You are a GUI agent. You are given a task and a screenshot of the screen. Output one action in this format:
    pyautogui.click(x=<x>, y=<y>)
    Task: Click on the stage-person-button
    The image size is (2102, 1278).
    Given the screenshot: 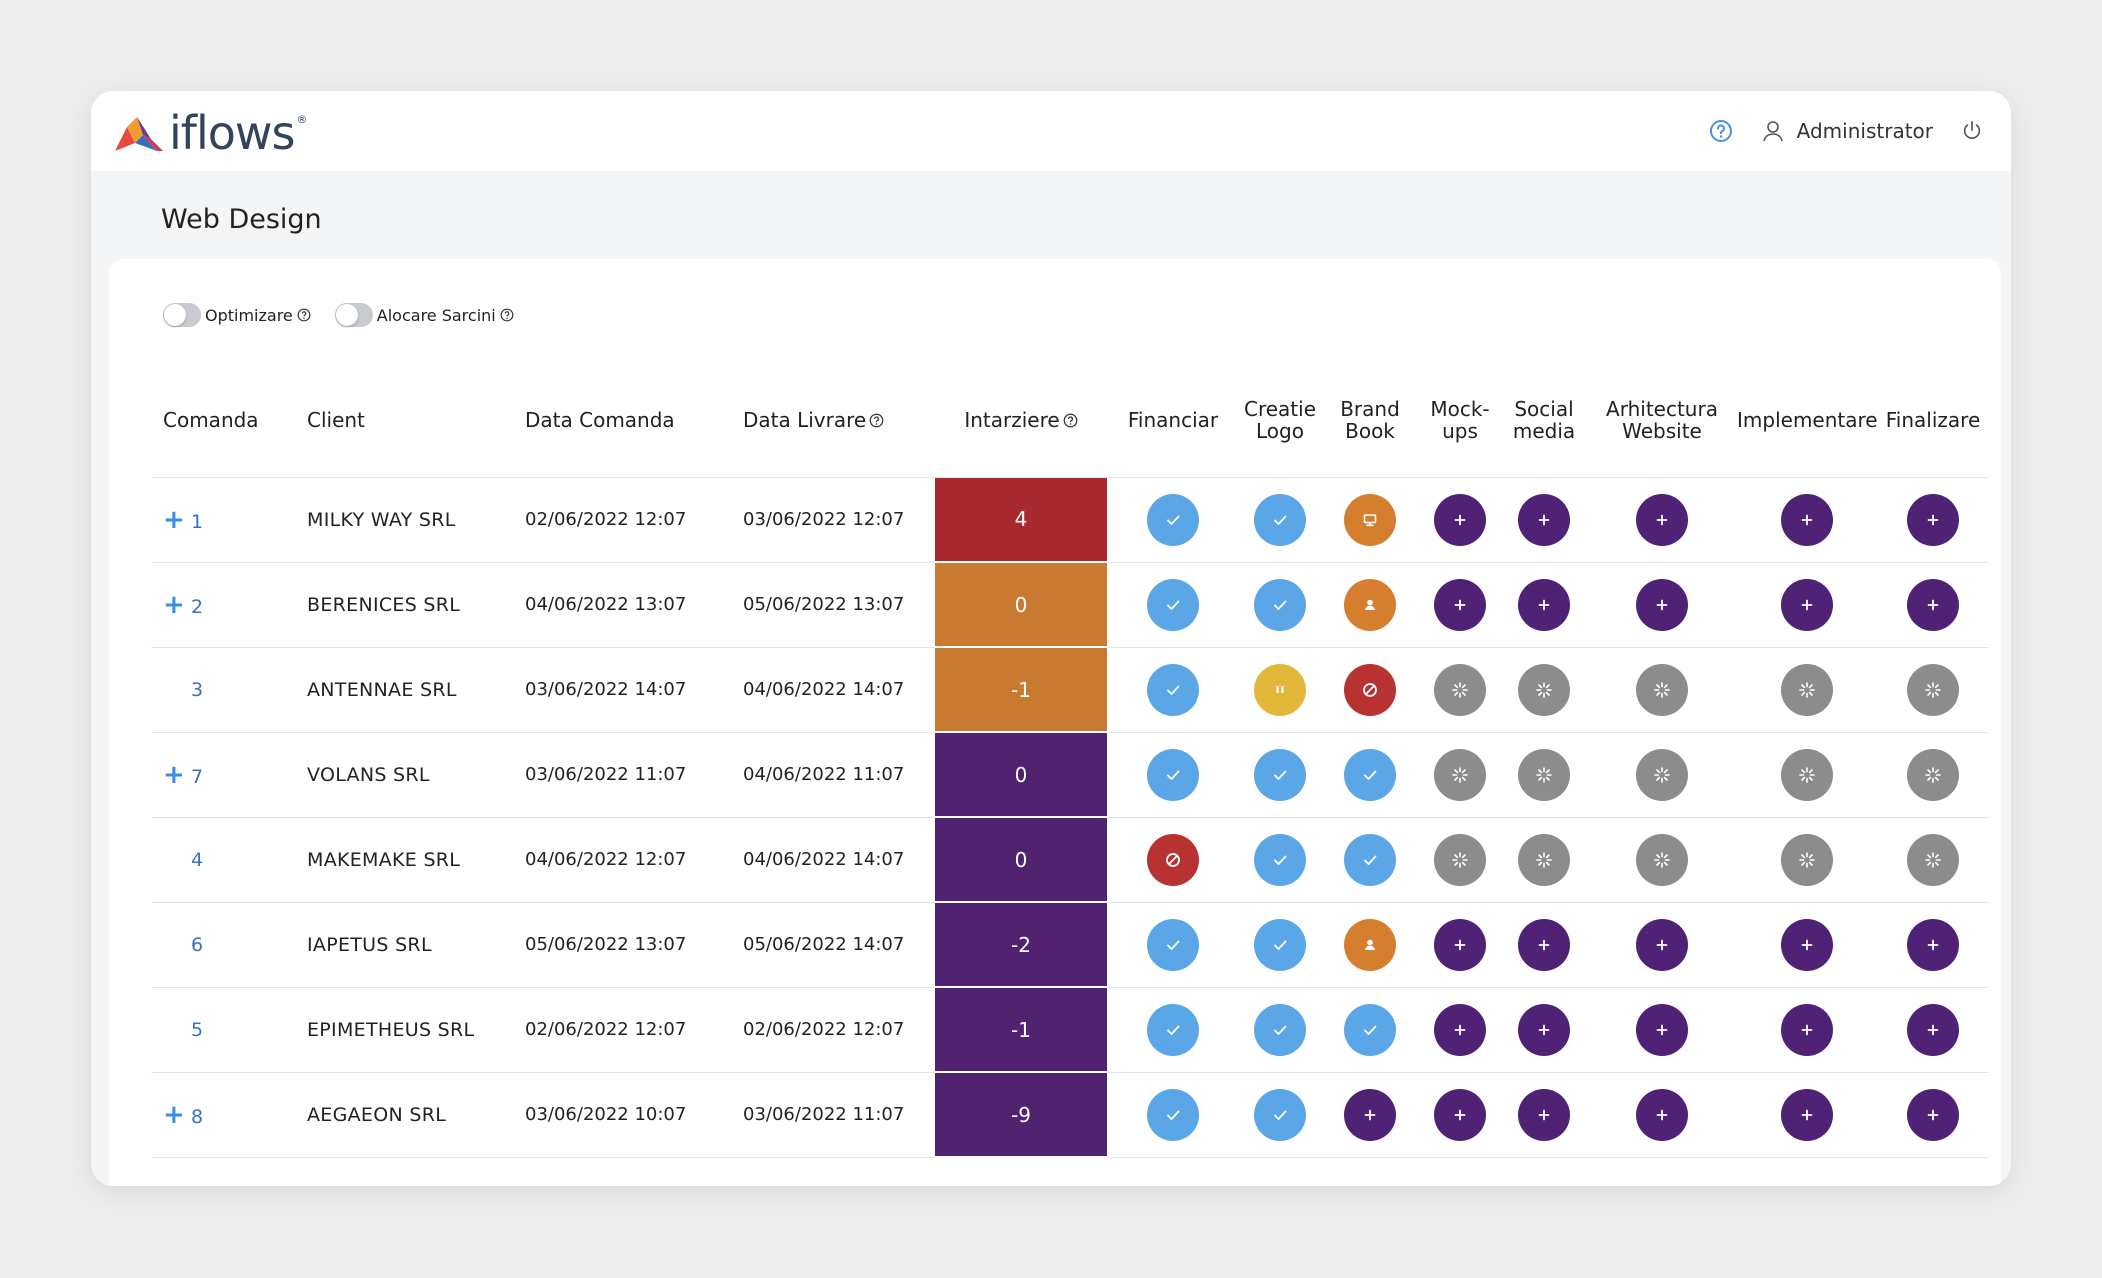 What is the action you would take?
    pyautogui.click(x=1370, y=944)
    